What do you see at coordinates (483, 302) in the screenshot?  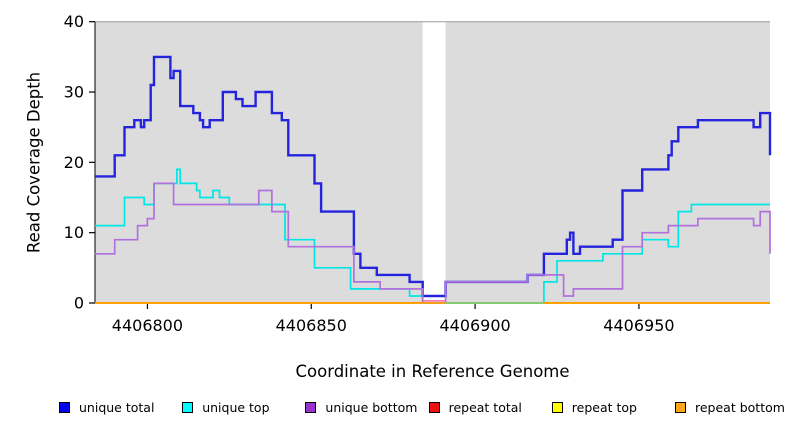 I see `overlay-segments` at bounding box center [483, 302].